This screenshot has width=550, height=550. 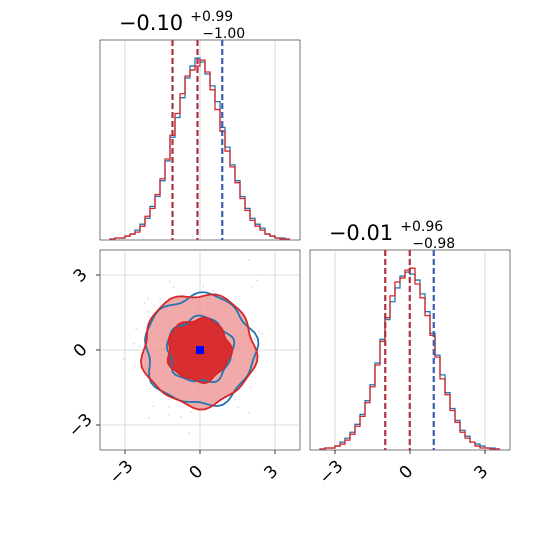 I want to click on marginal-y-title: −0.01 +0.96 −0.98, so click(x=392, y=234).